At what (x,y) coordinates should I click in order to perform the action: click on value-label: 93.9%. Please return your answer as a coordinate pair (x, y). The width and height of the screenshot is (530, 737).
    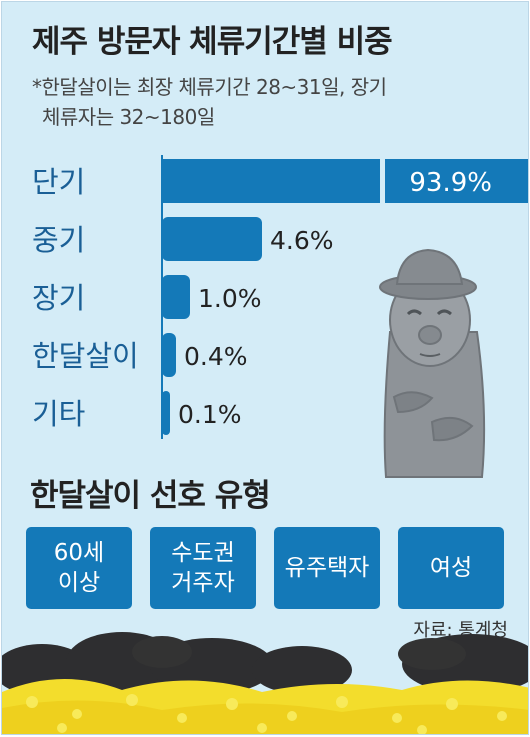
    Looking at the image, I should click on (450, 183).